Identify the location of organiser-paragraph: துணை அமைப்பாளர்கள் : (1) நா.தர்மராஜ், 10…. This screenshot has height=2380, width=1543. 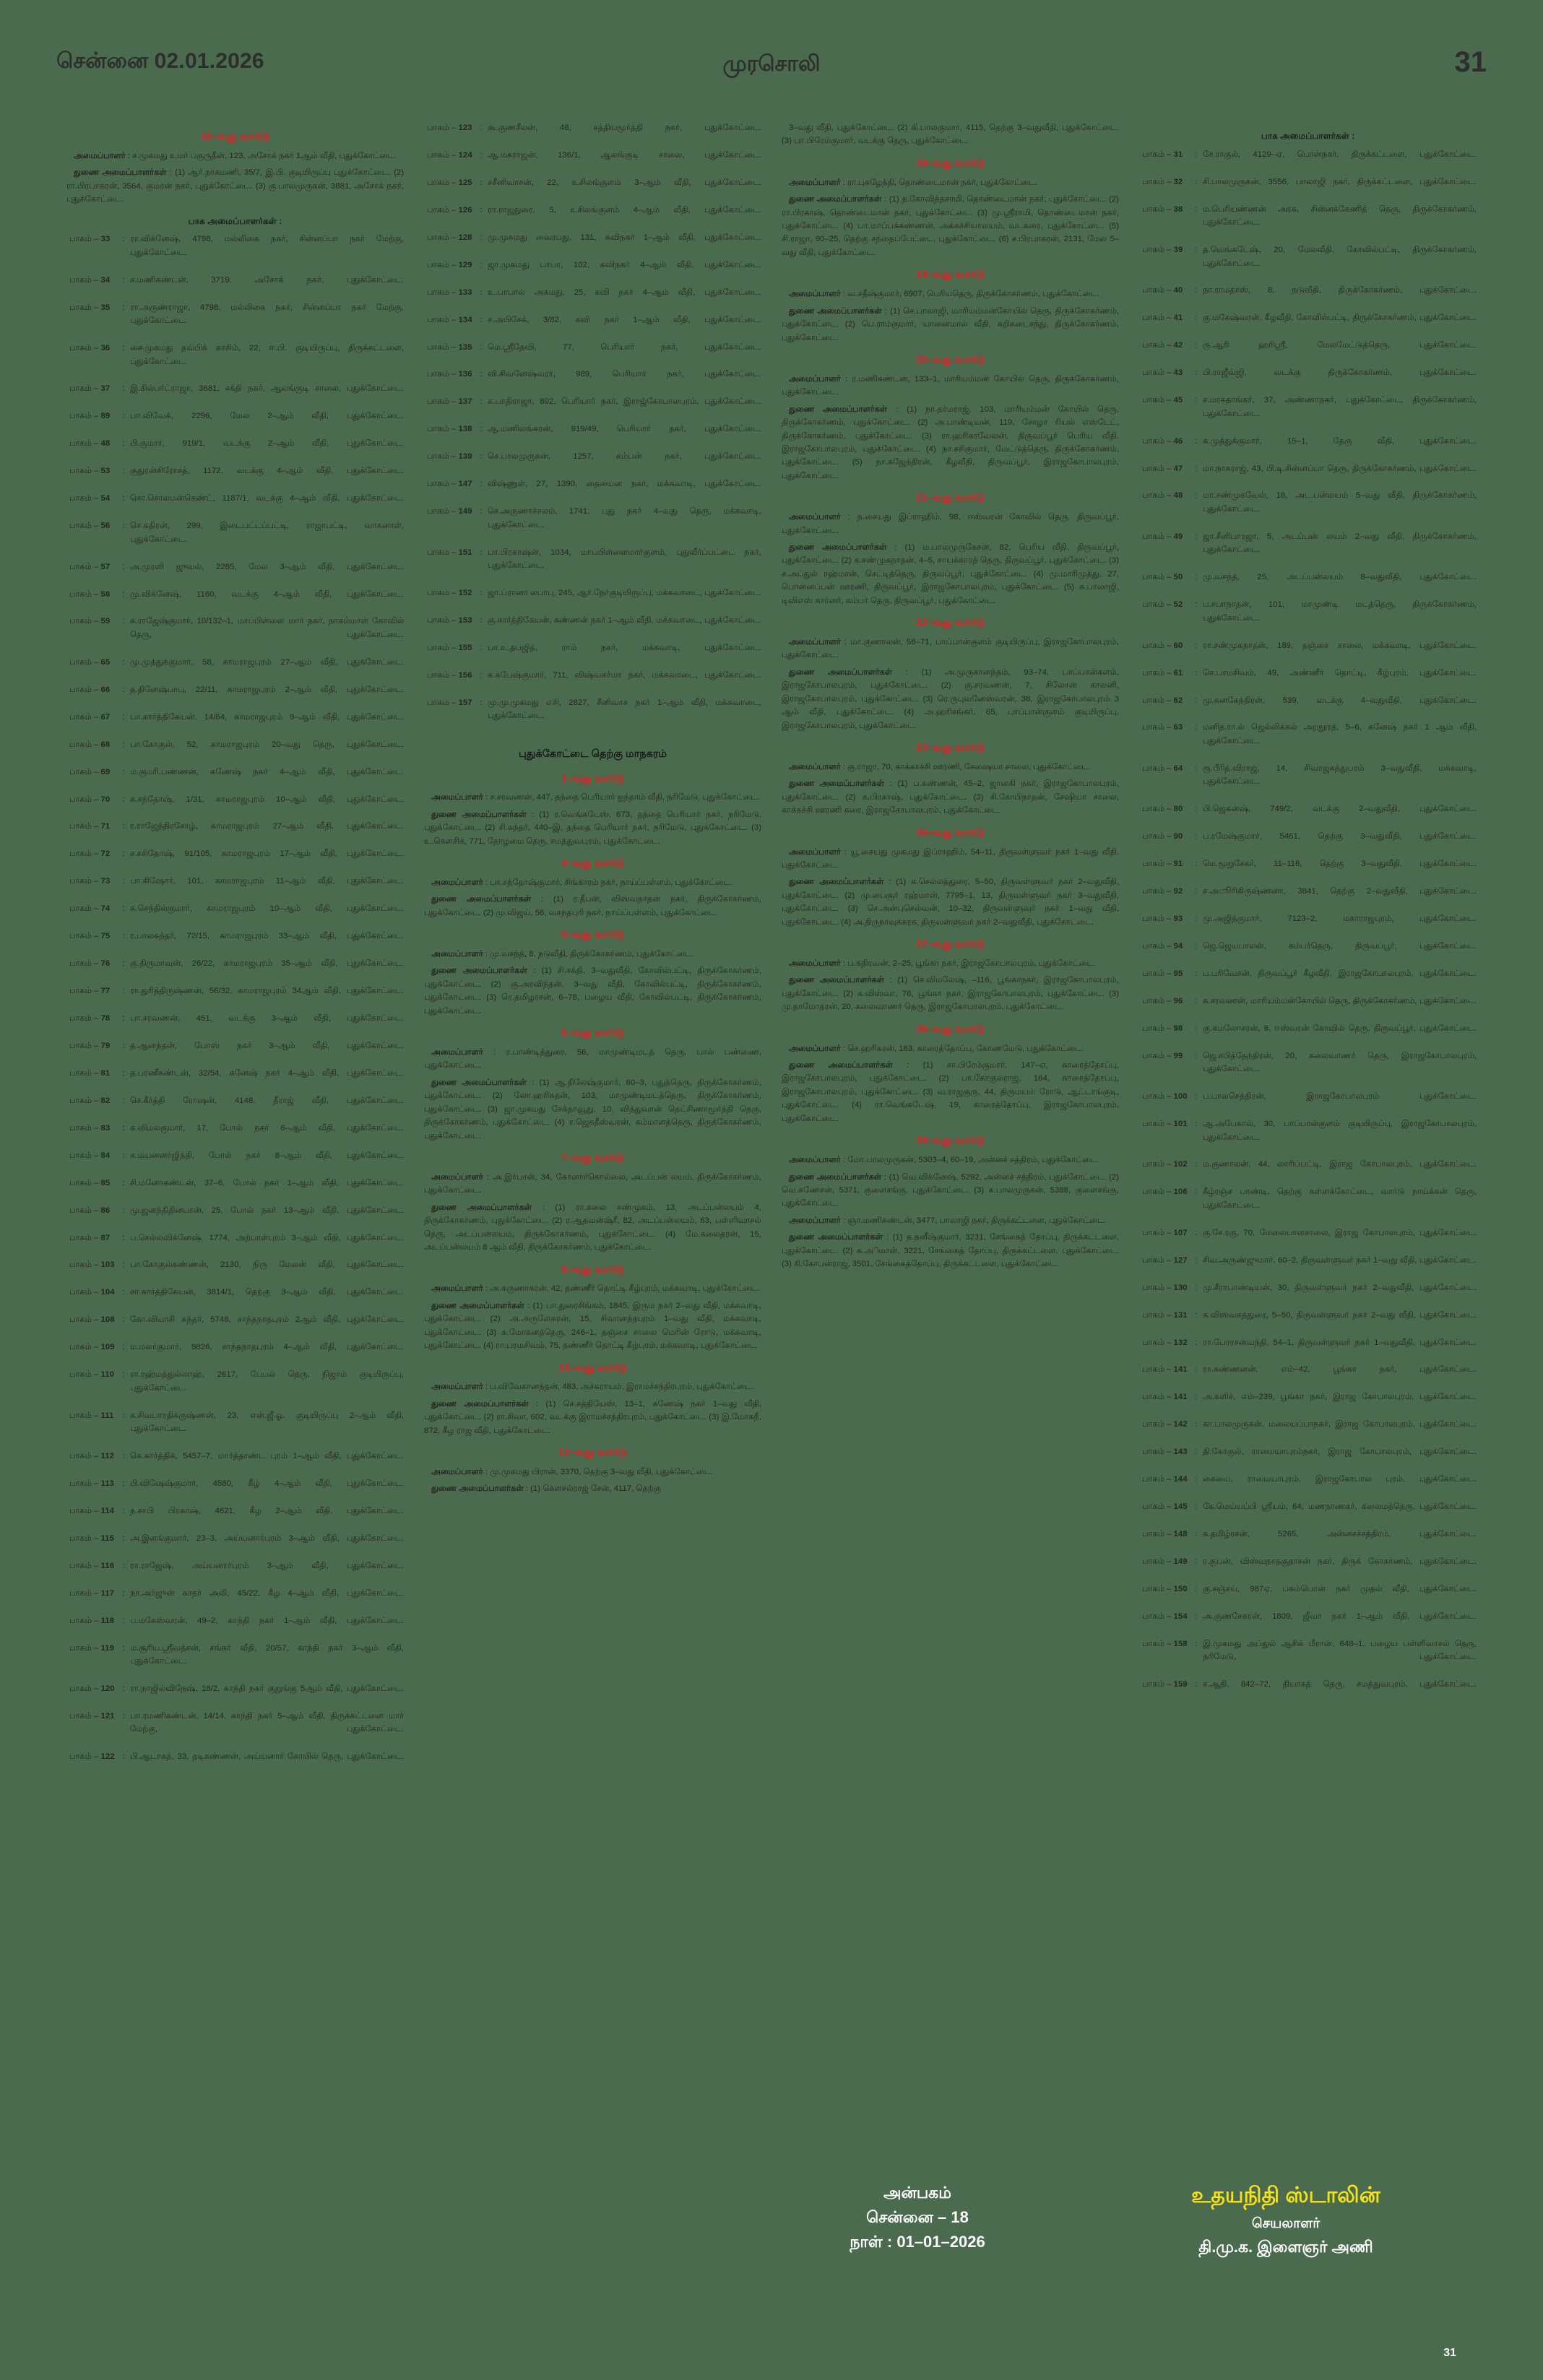
(951, 443).